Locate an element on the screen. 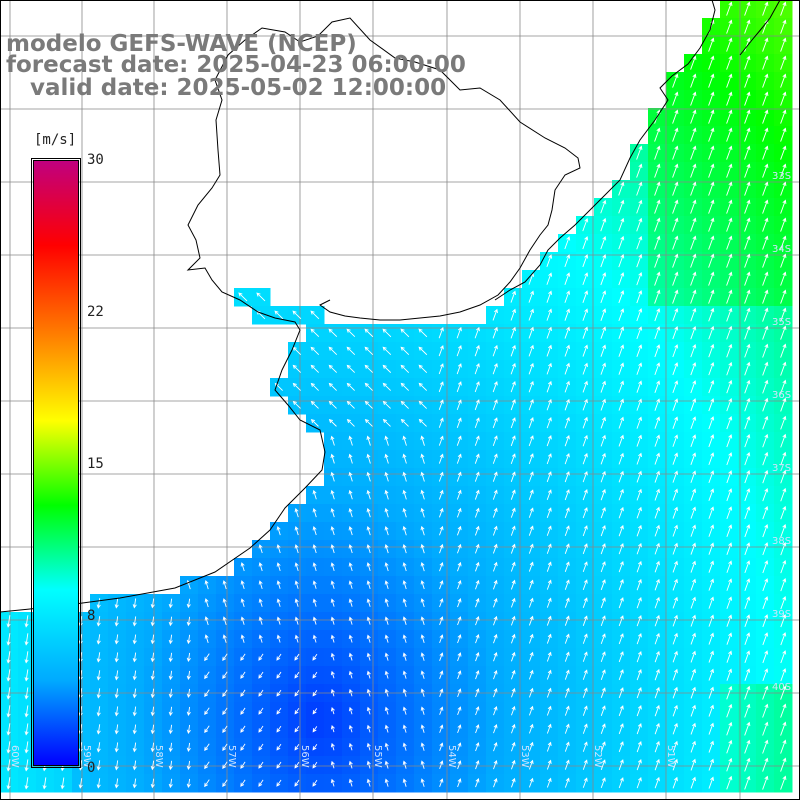 The width and height of the screenshot is (800, 800). colorbar-tick-0: 0 is located at coordinates (91, 768).